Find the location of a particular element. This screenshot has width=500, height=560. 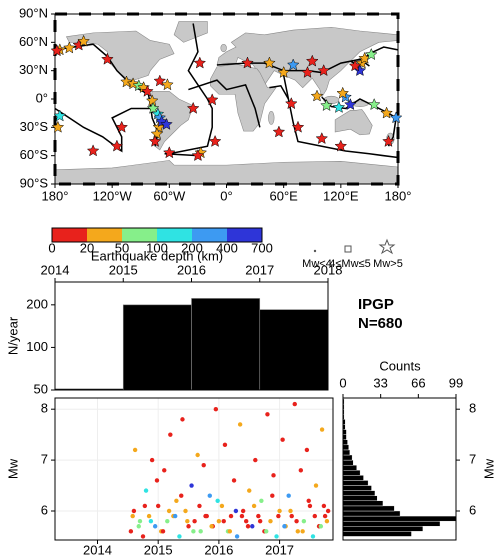

bar is located at coordinates (226, 344).